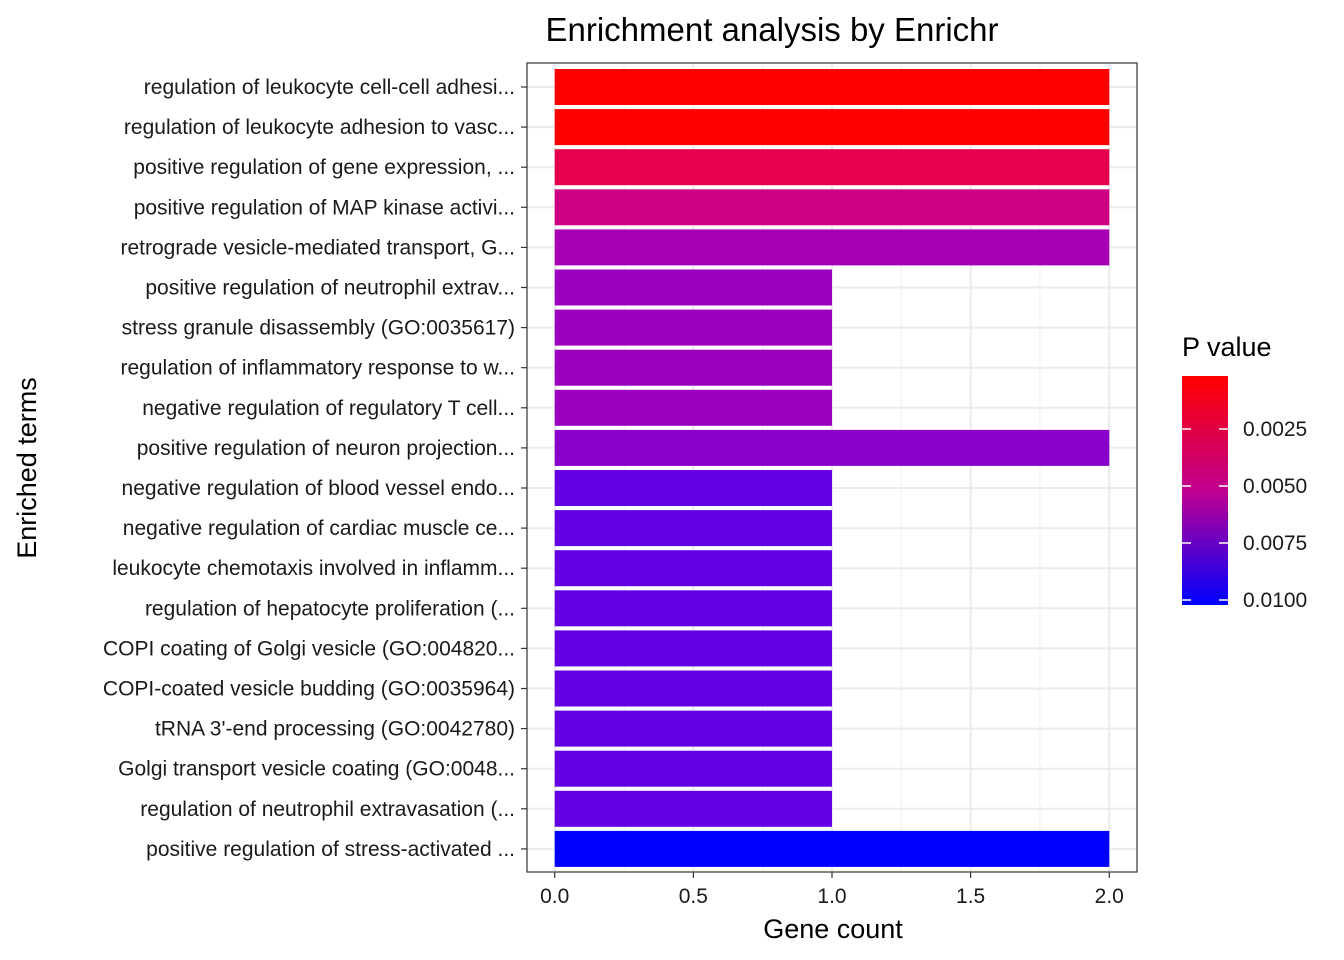  I want to click on x-axis: 0.0 0.5 1.0 1.5 2.0, so click(832, 890).